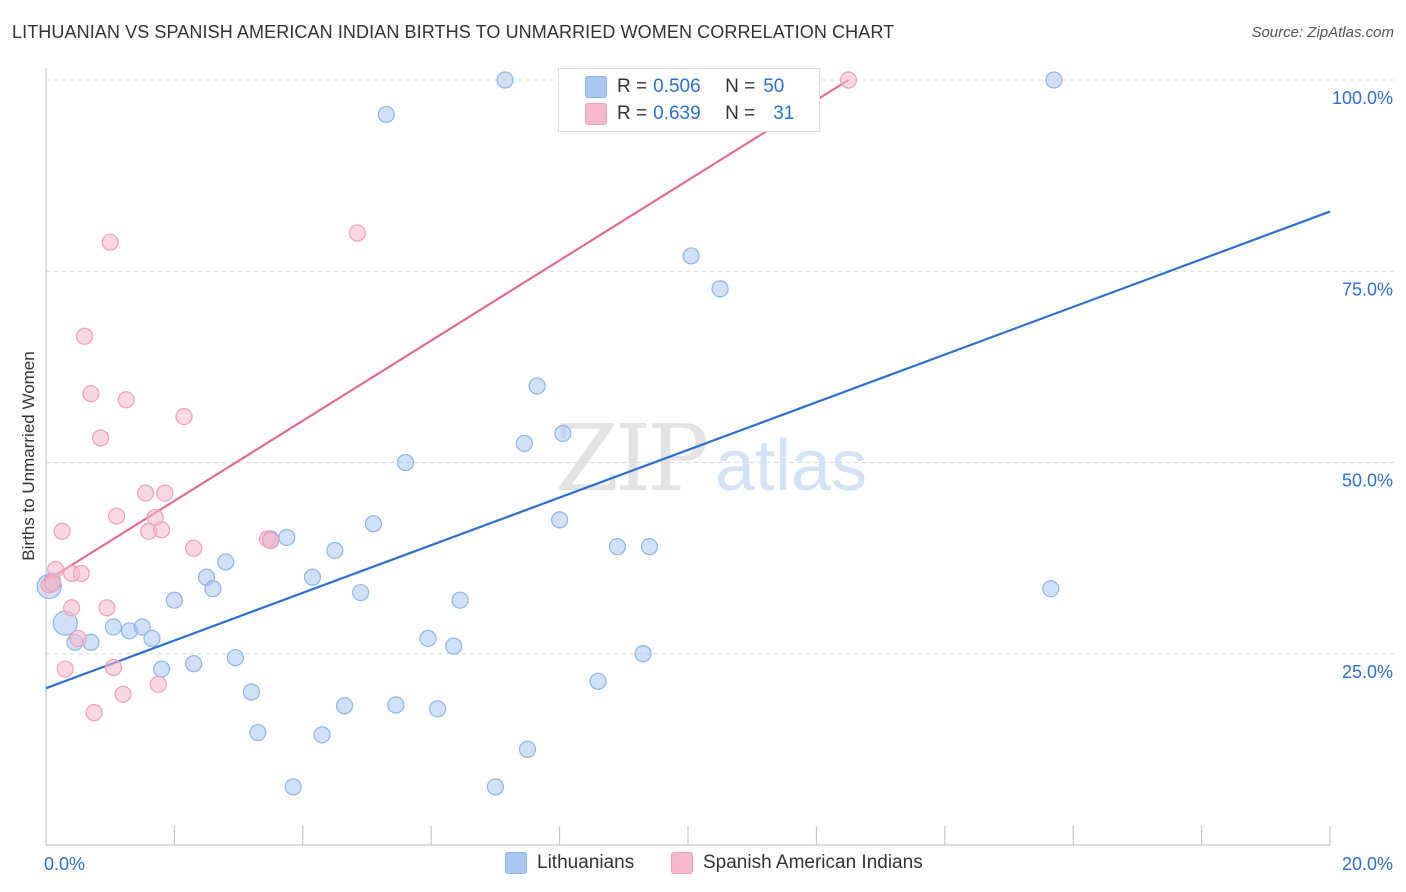 Image resolution: width=1406 pixels, height=892 pixels. What do you see at coordinates (516, 863) in the screenshot?
I see `legend-swatch-lithuanians` at bounding box center [516, 863].